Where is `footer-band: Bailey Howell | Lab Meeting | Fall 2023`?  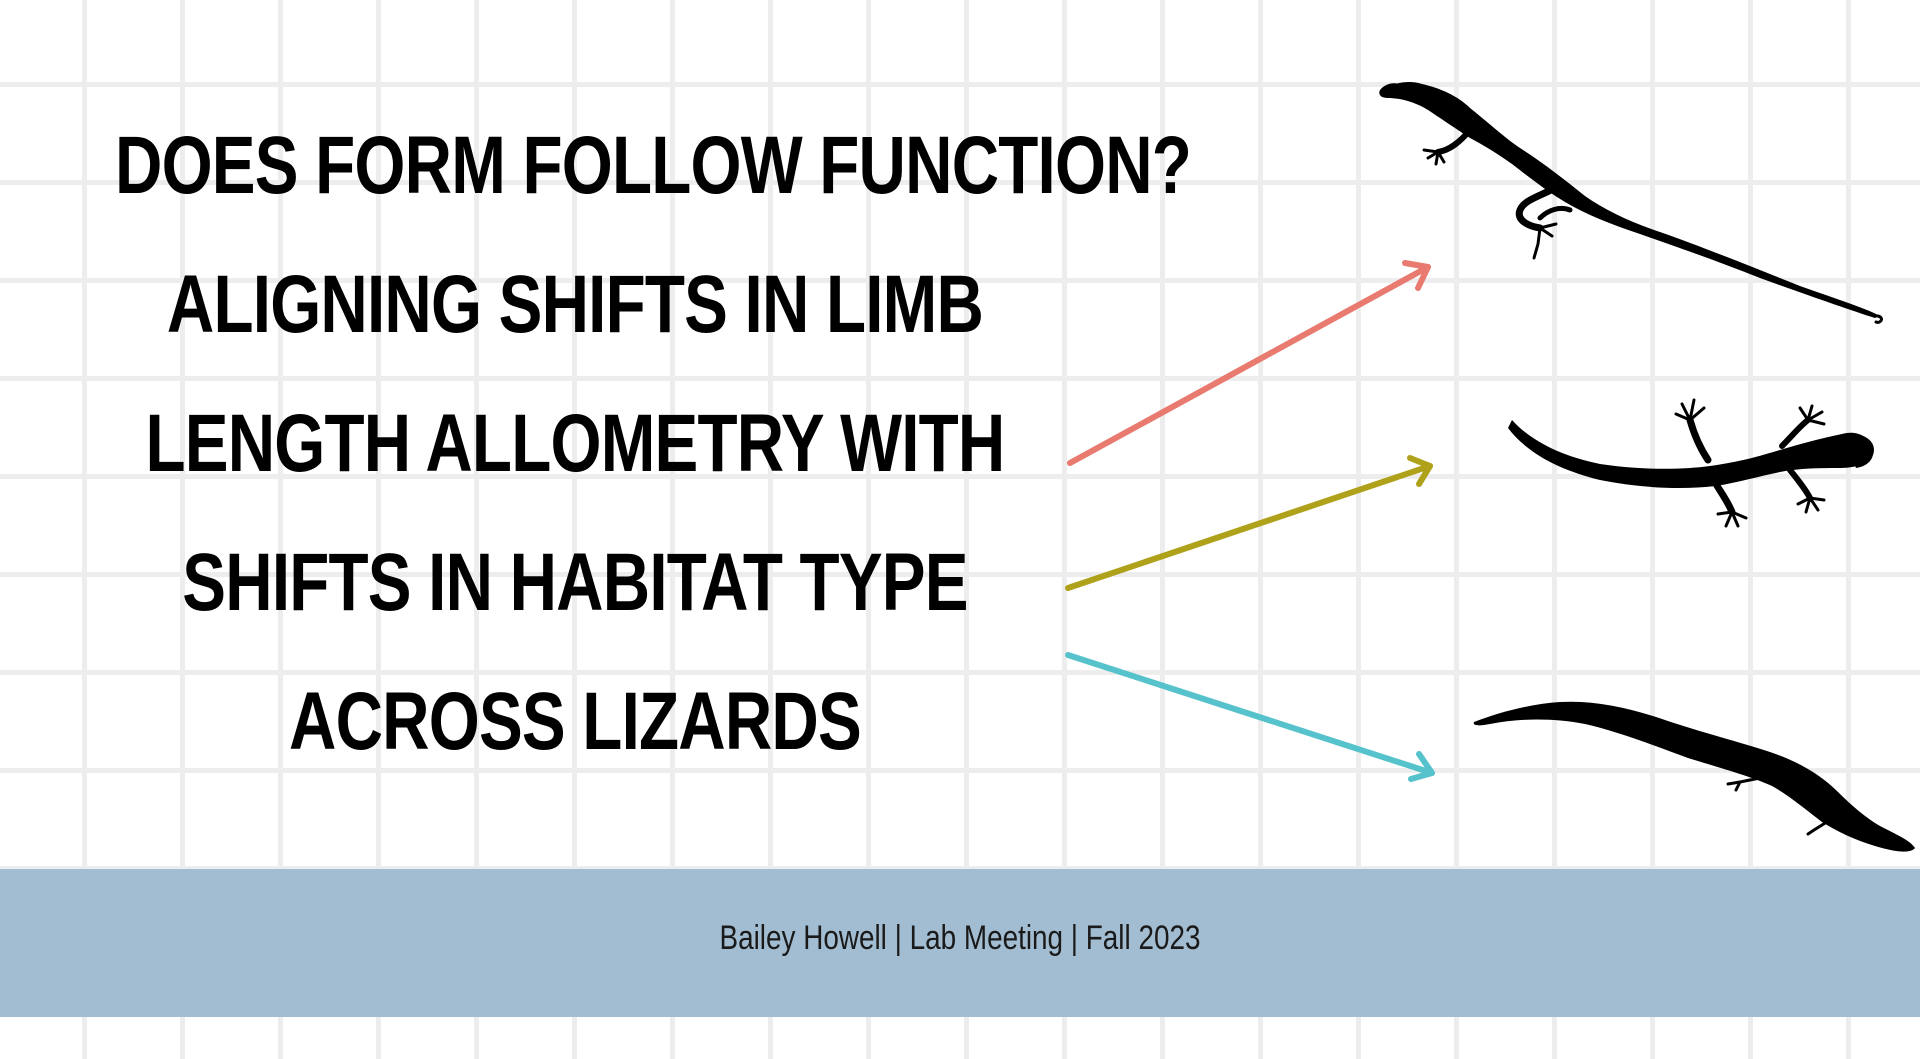 footer-band: Bailey Howell | Lab Meeting | Fall 2023 is located at coordinates (960, 943).